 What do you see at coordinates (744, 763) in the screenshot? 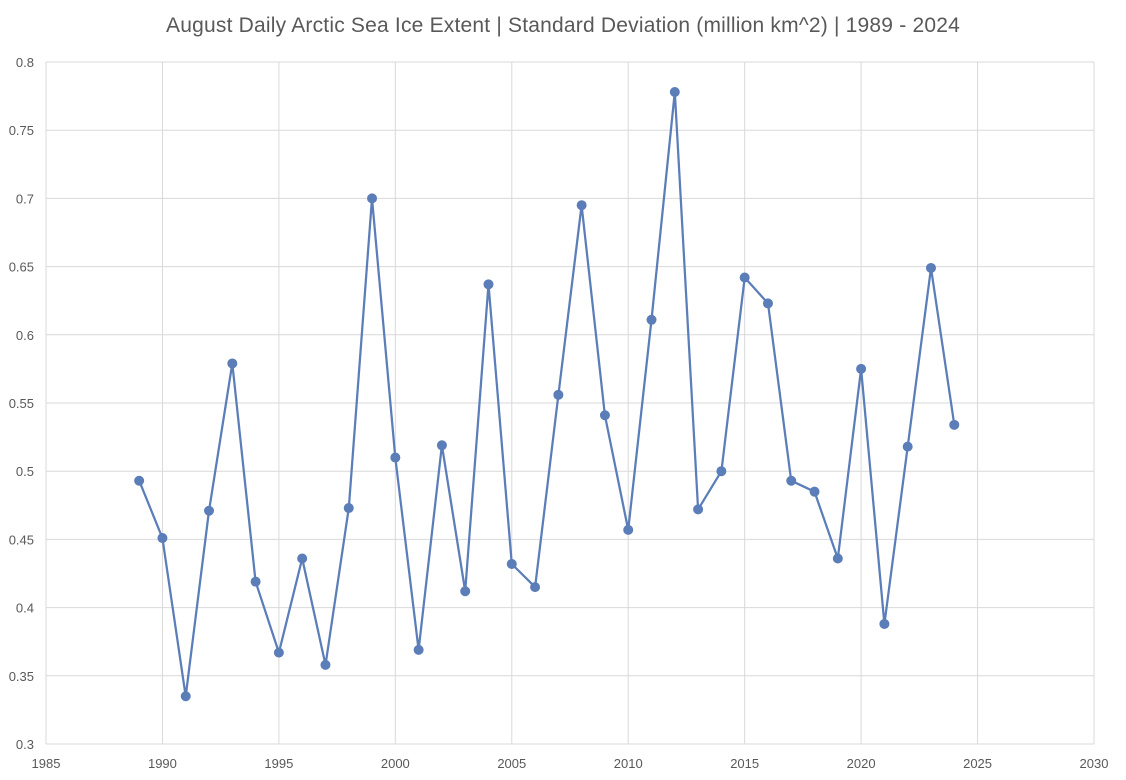
I see `x-tick-label: 2015` at bounding box center [744, 763].